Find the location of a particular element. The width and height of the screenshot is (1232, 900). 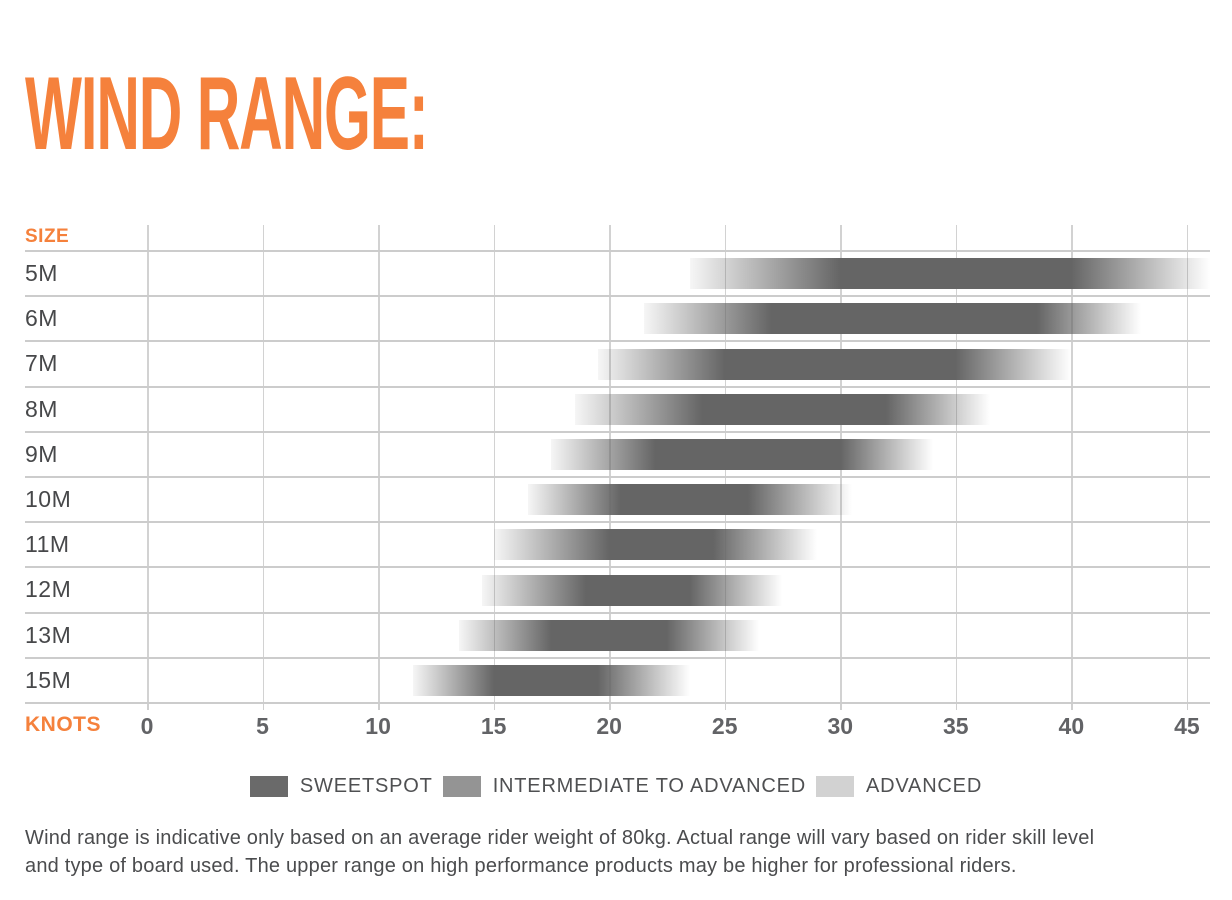

axis-tick-label: 0 is located at coordinates (147, 726).